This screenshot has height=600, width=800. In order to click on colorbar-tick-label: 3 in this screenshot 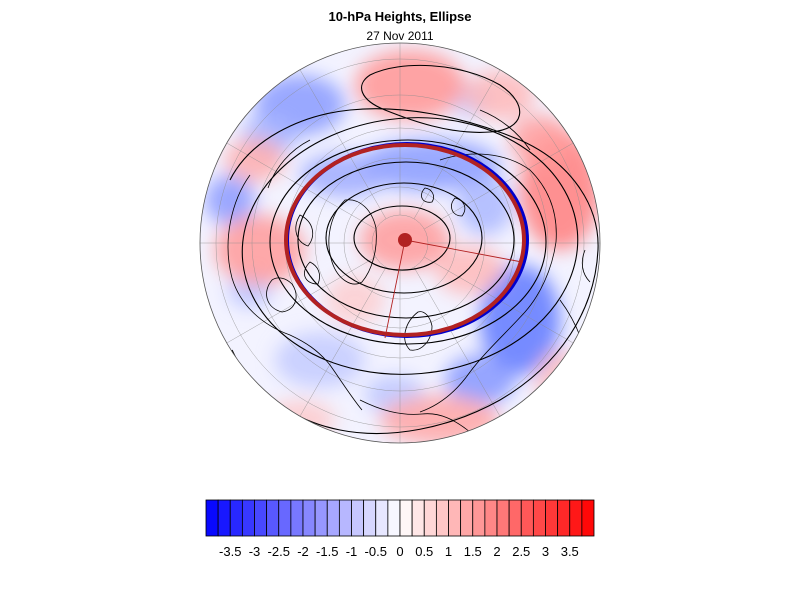, I will do `click(545, 551)`.